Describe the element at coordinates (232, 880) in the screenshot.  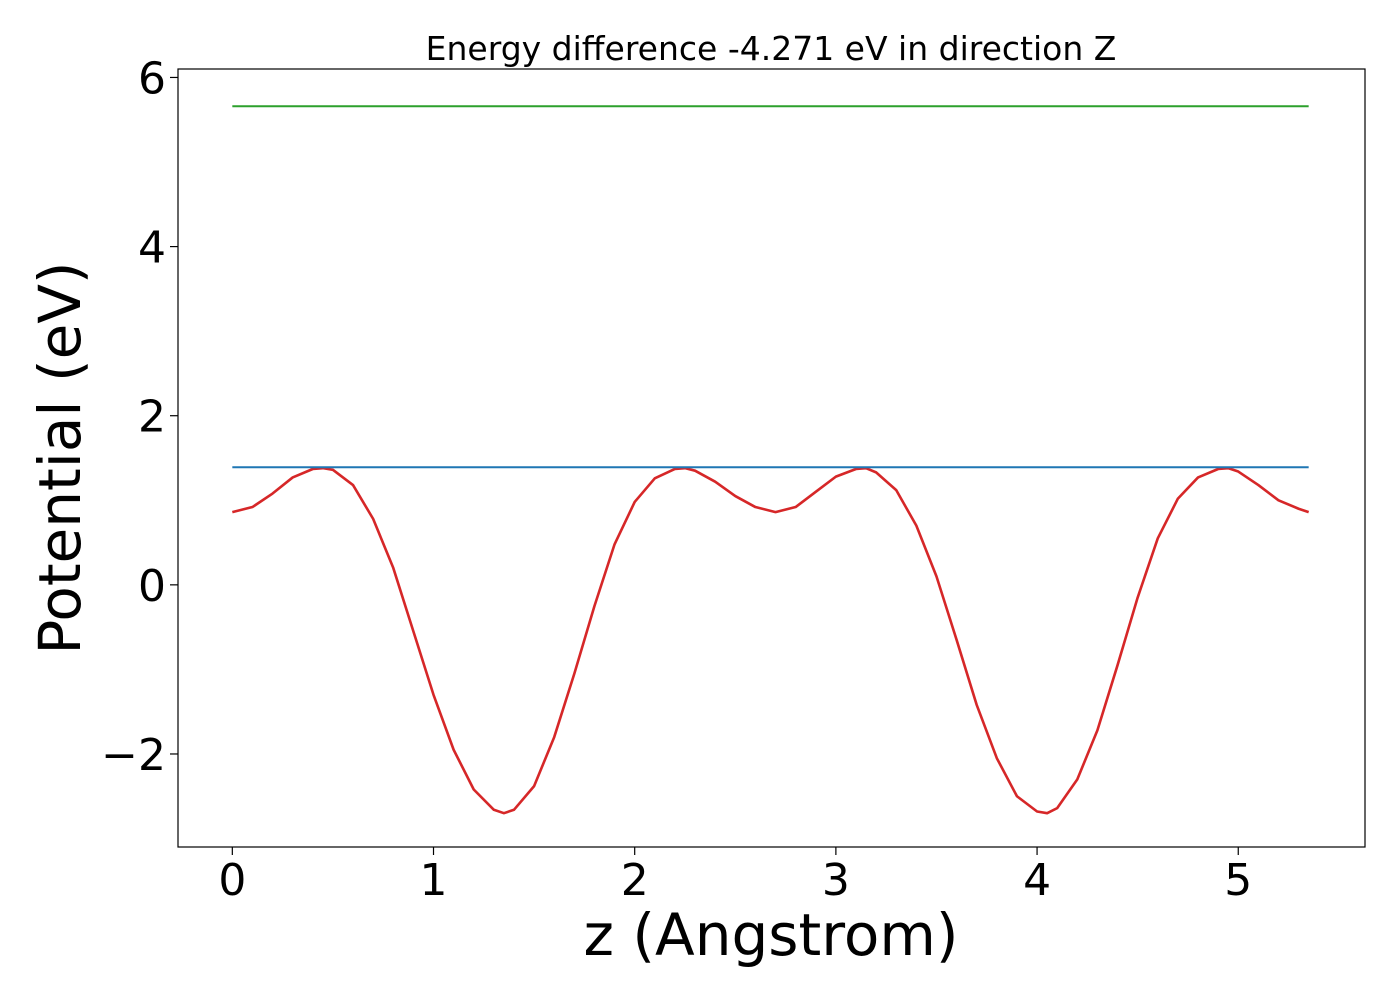
I see `x-tick-label: 0` at that location.